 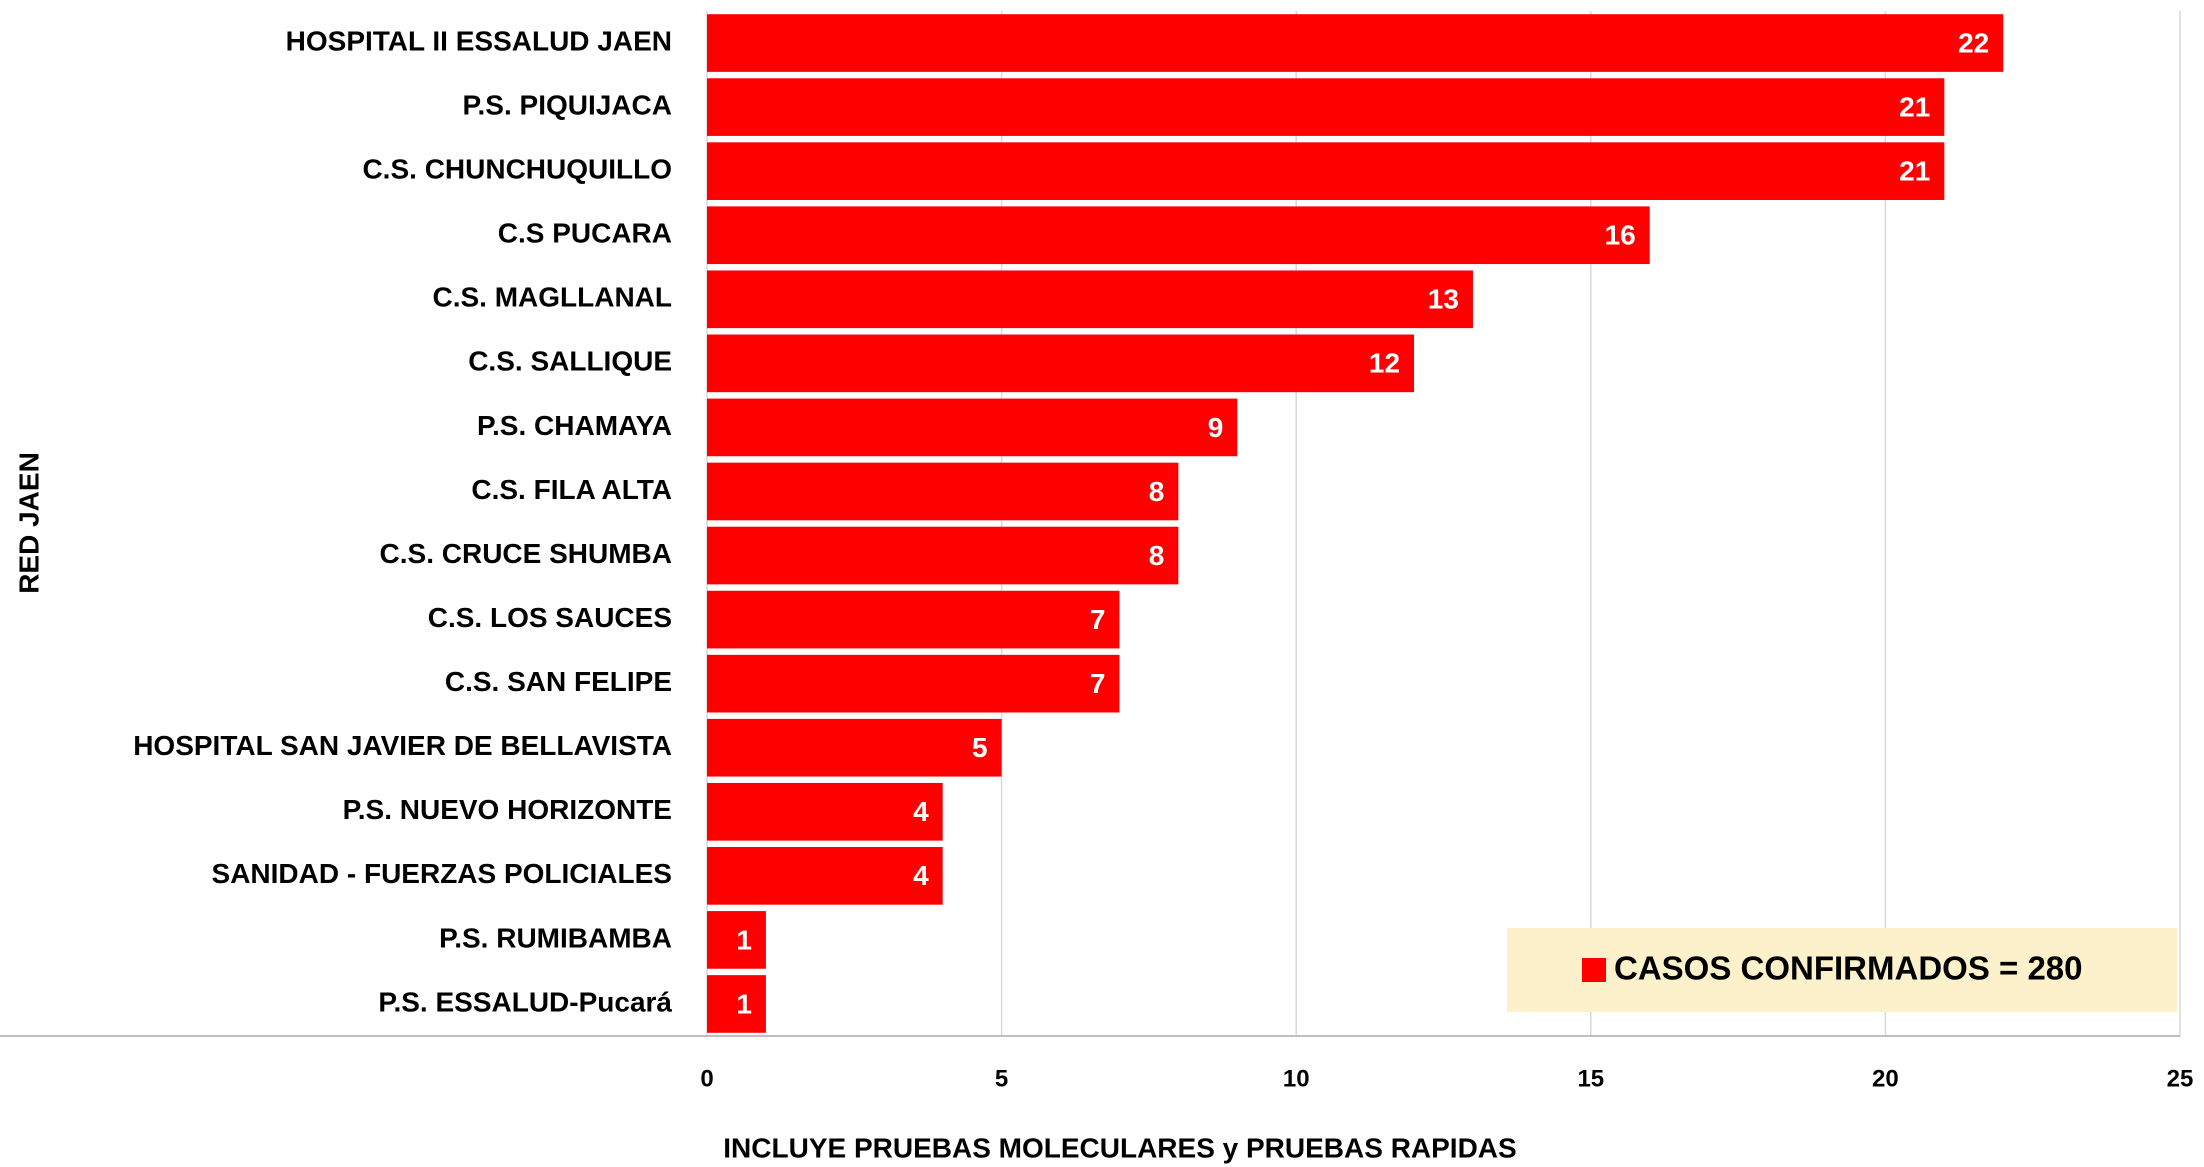 I want to click on y-tick-label: HOSPITAL SAN JAVIER DE BELLAVISTA, so click(x=402, y=745).